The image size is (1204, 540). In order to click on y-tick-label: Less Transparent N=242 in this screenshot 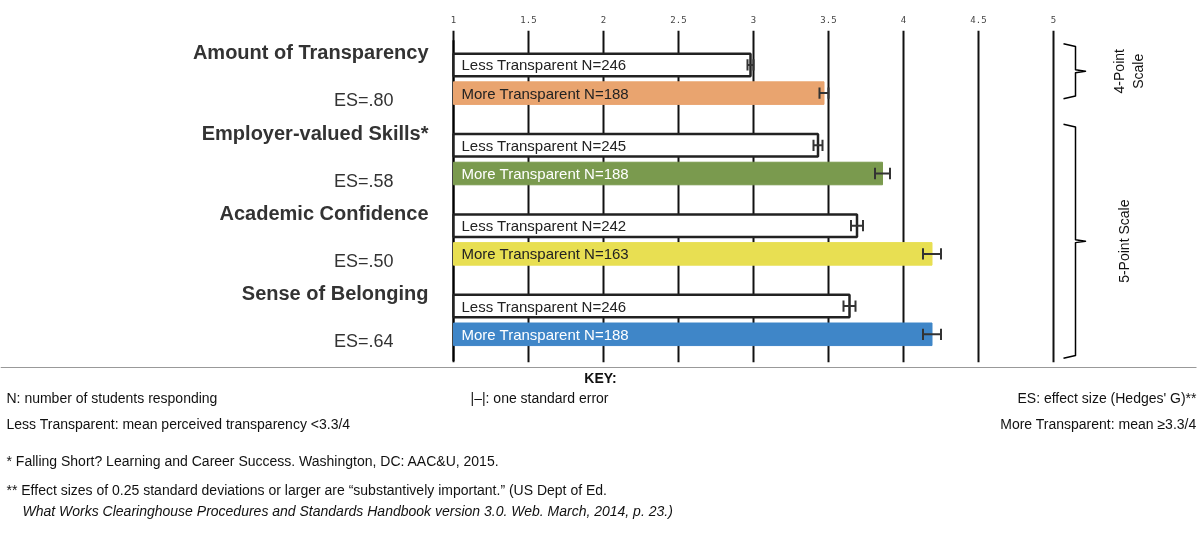, I will do `click(544, 226)`.